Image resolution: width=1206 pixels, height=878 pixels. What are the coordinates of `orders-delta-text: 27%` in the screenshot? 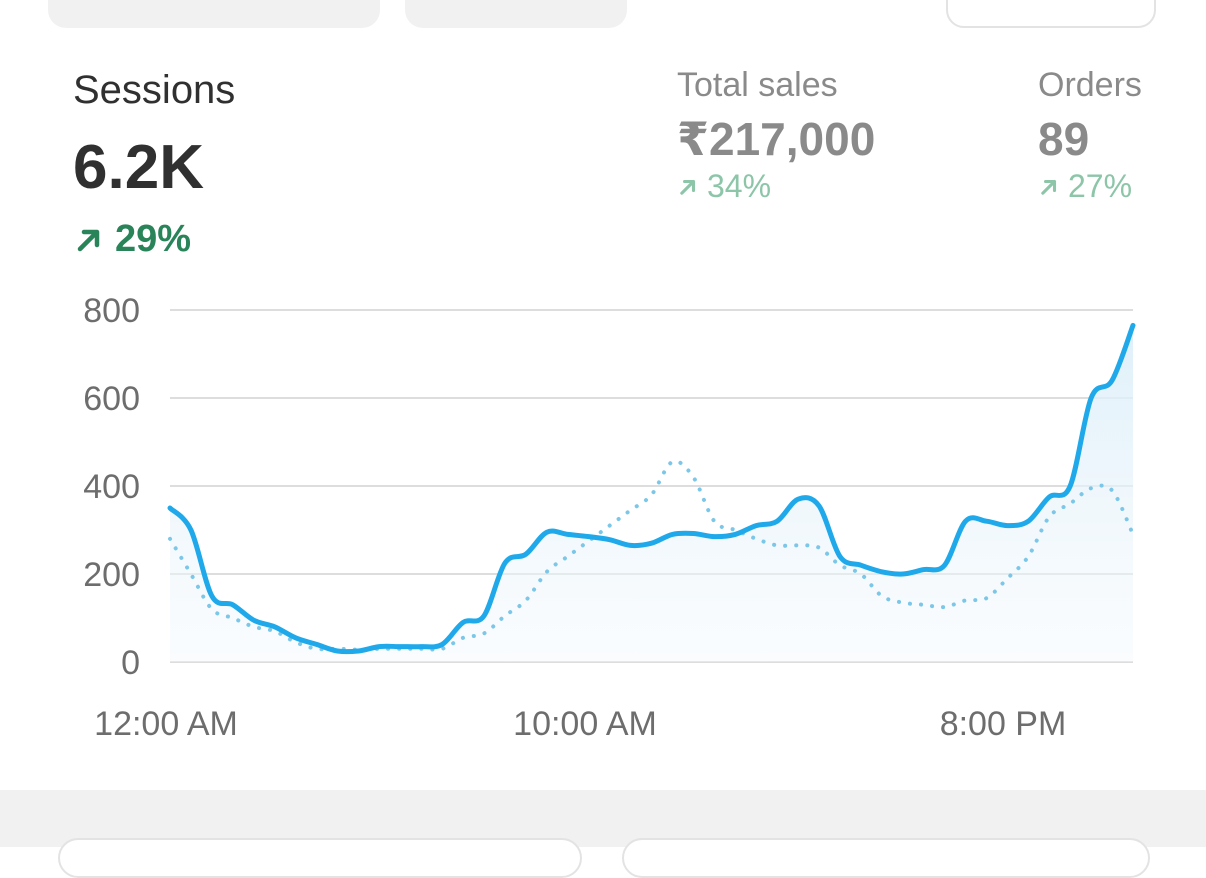 It's located at (1100, 186).